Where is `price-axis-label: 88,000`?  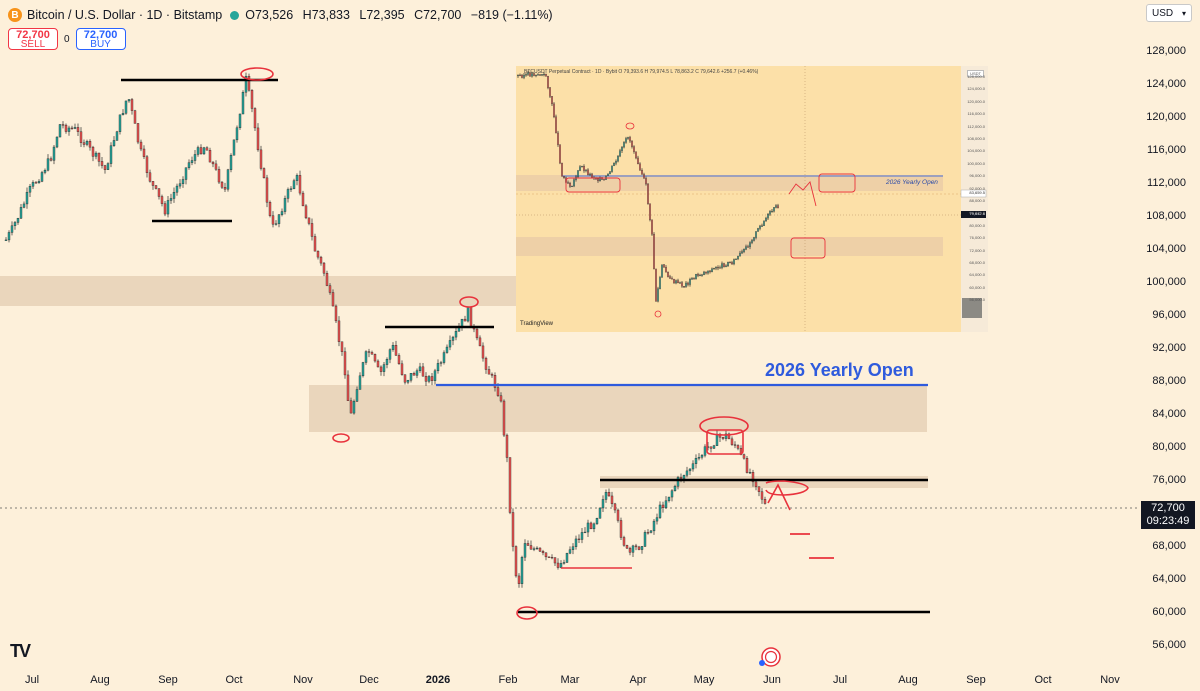 price-axis-label: 88,000 is located at coordinates (1169, 381).